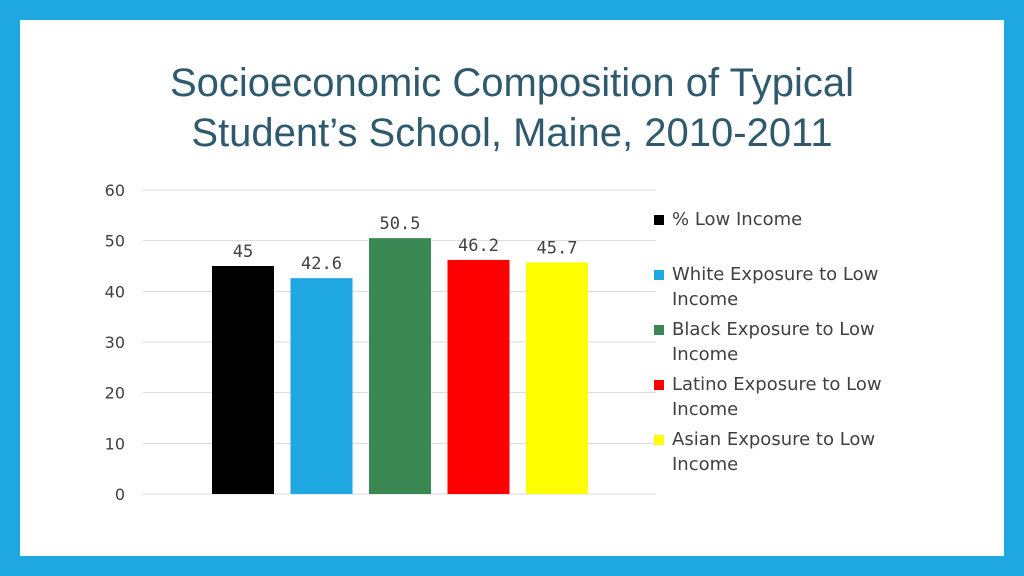 Image resolution: width=1024 pixels, height=576 pixels. What do you see at coordinates (775, 274) in the screenshot?
I see `legend-label-white-1: White Exposure to Low` at bounding box center [775, 274].